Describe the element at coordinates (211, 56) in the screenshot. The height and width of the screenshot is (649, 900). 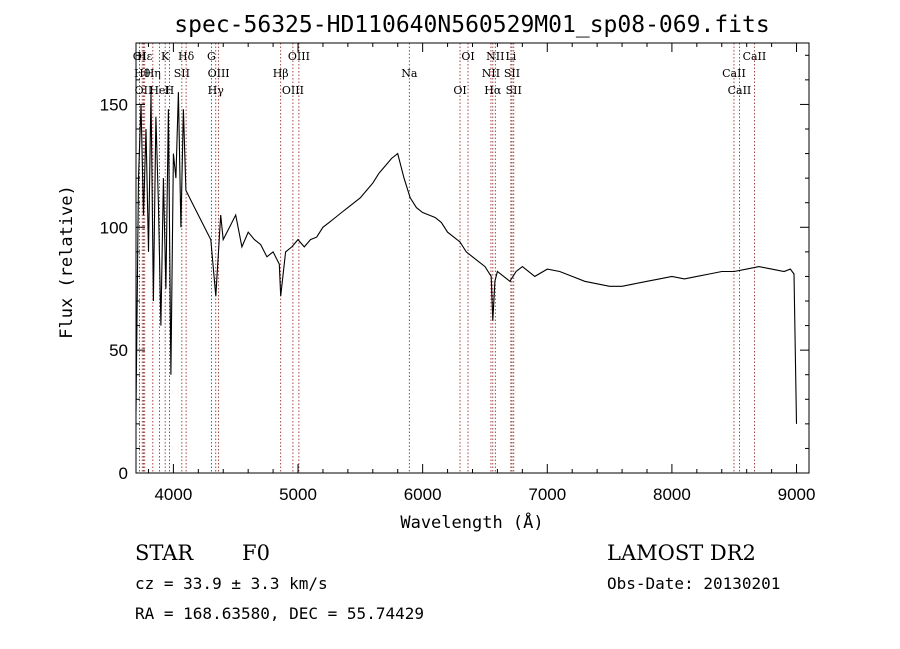
I see `marker-label: G` at that location.